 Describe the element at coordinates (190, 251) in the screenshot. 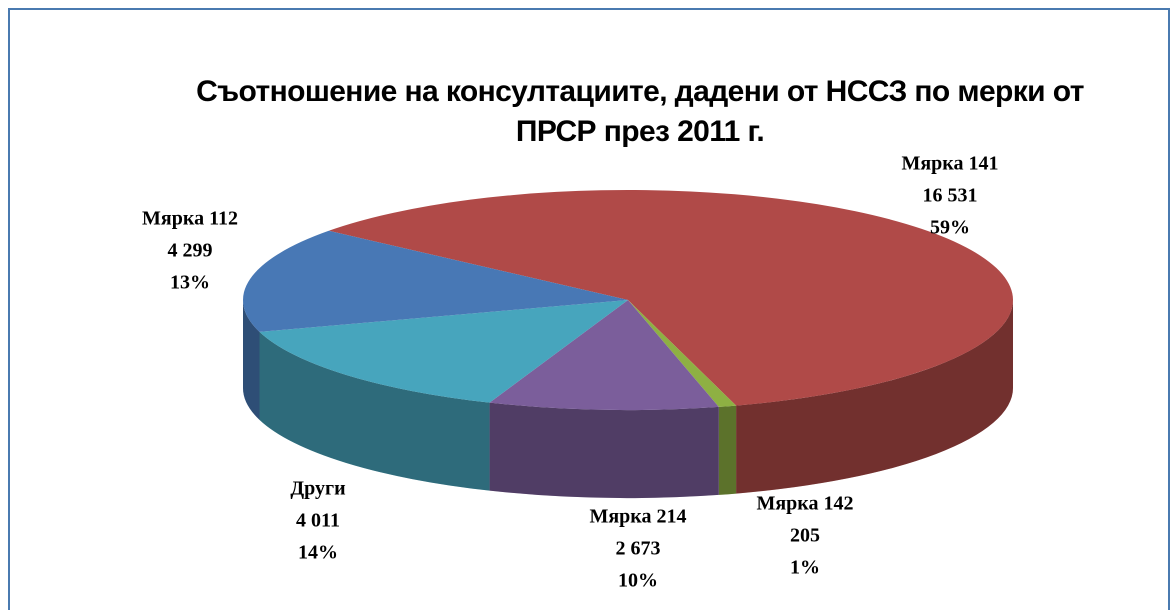

I see `value-label: 4 299` at that location.